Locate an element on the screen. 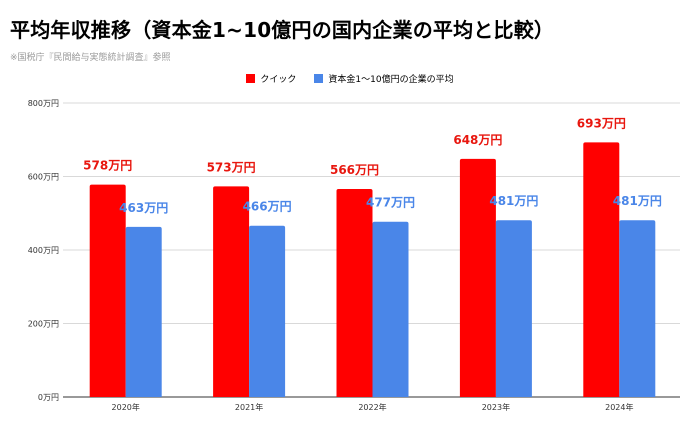  y-tick-label: 800万円 is located at coordinates (43, 103).